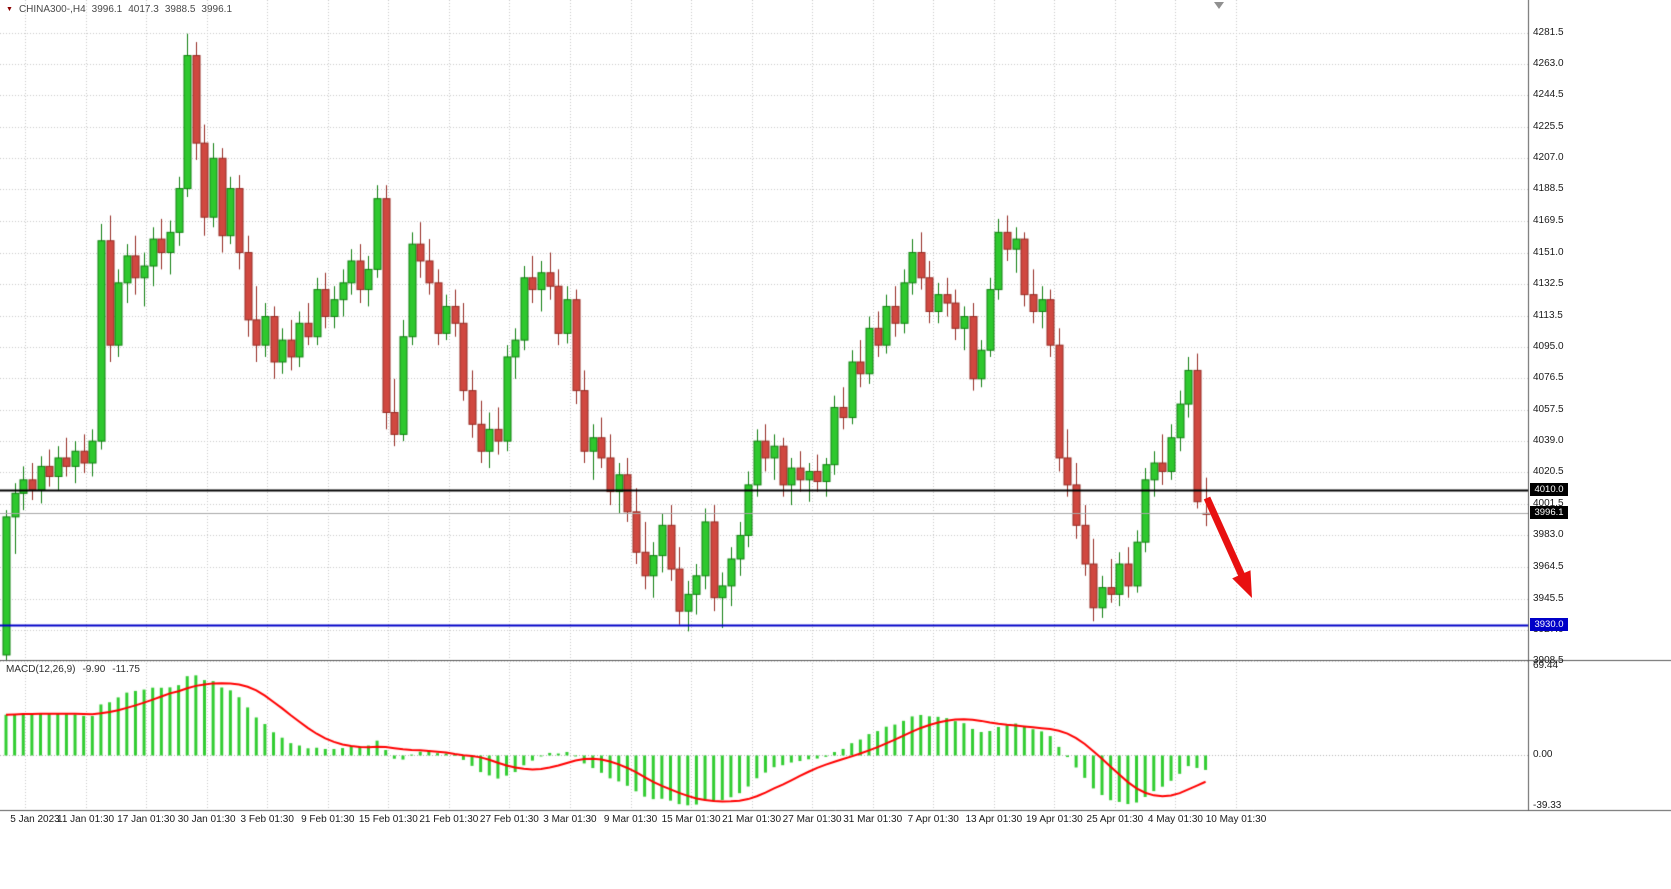  I want to click on price-tick-label: 4132.5, so click(1548, 283).